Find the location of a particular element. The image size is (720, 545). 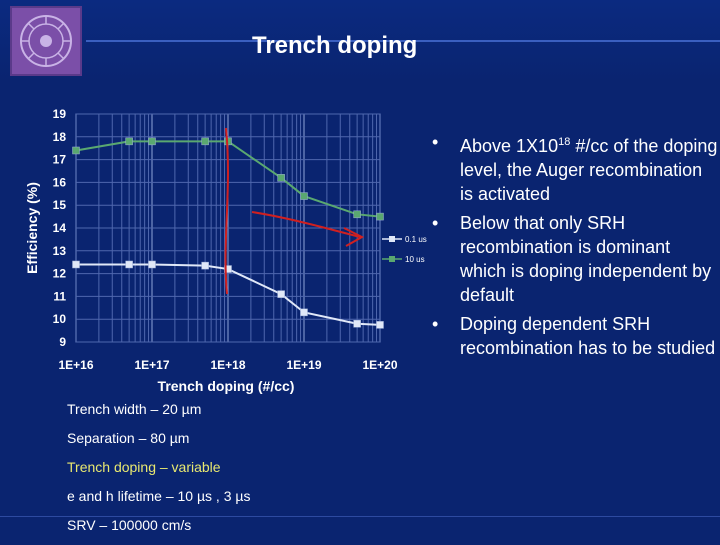

x-tick-labels: 1E+16 1E+17 1E+18 1E+19 1E+20 is located at coordinates (227, 365).